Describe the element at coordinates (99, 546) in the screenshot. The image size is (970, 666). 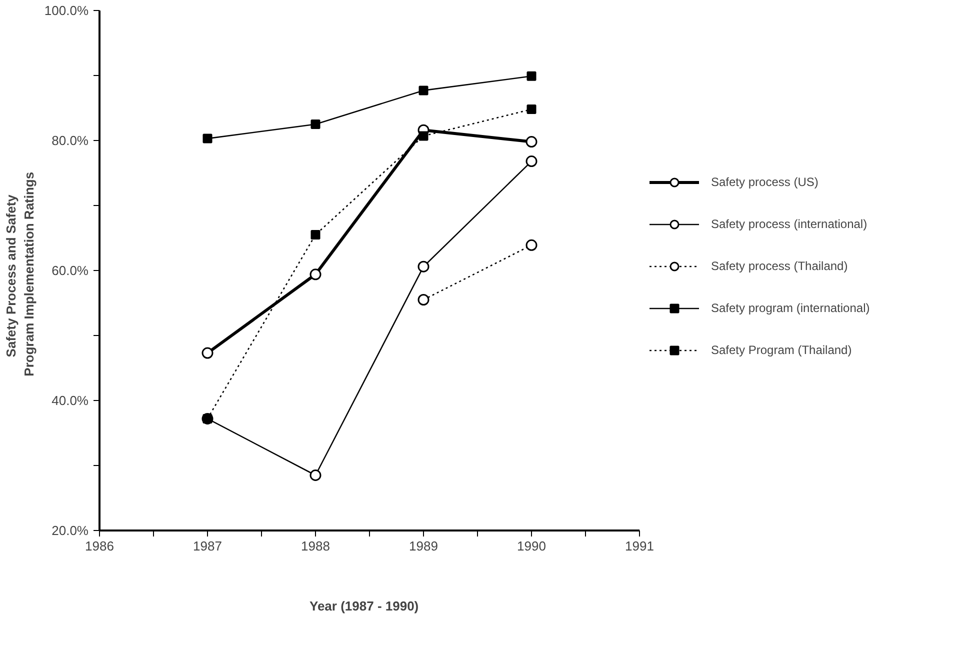
I see `x-tick-label: 1986` at that location.